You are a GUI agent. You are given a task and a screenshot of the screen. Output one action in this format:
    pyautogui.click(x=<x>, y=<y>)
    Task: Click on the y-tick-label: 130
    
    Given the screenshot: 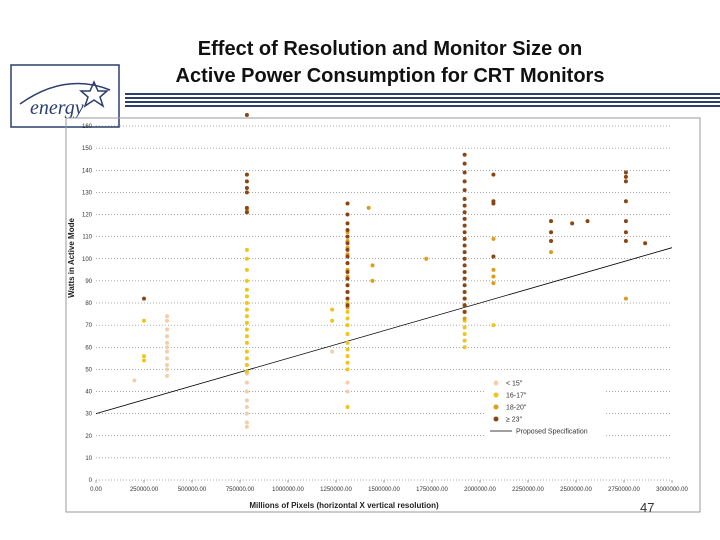 What is the action you would take?
    pyautogui.click(x=87, y=193)
    